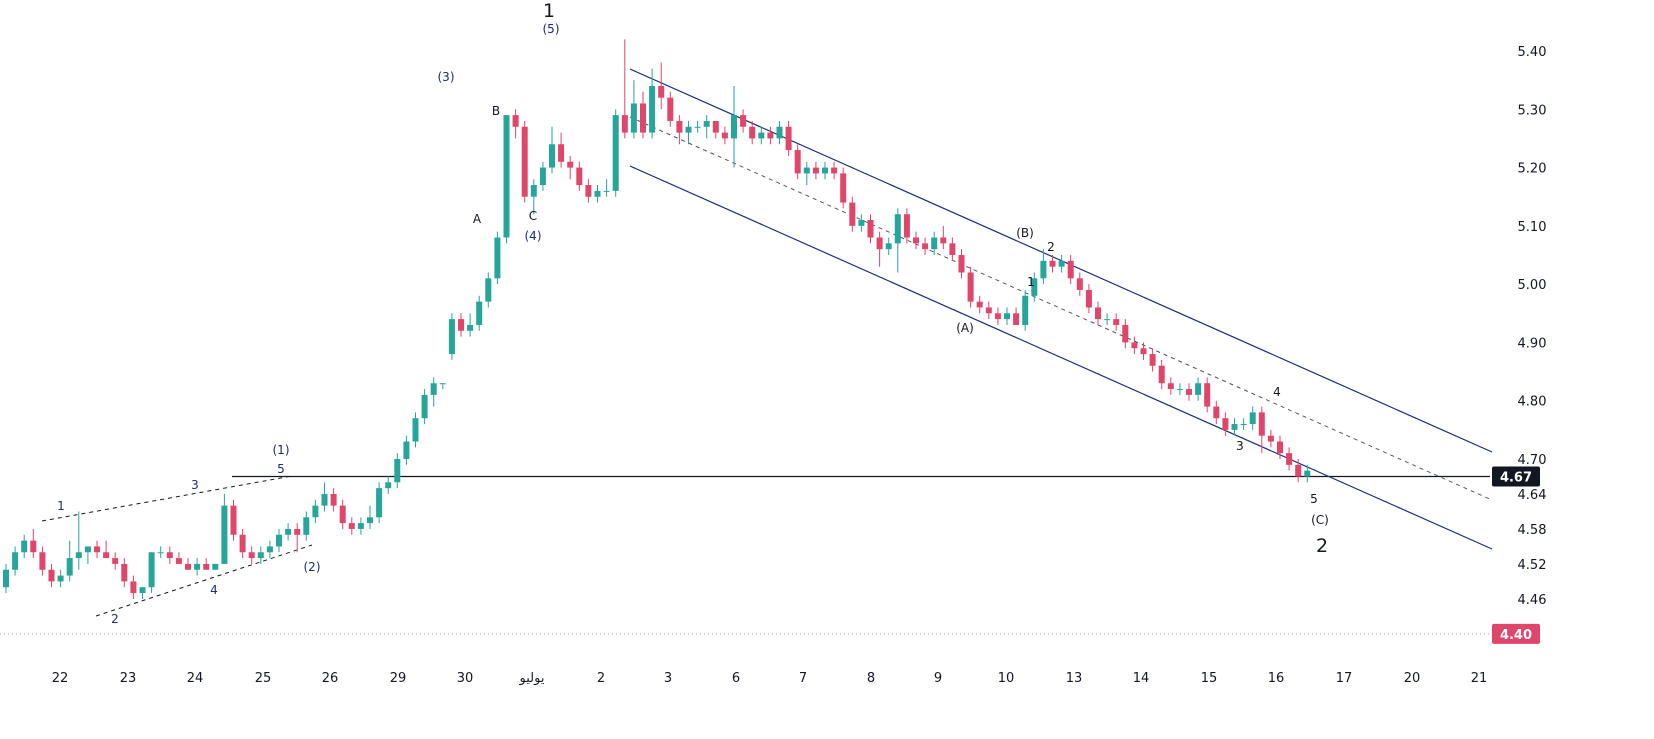  Describe the element at coordinates (1532, 52) in the screenshot. I see `y-tick-label: 5.40` at that location.